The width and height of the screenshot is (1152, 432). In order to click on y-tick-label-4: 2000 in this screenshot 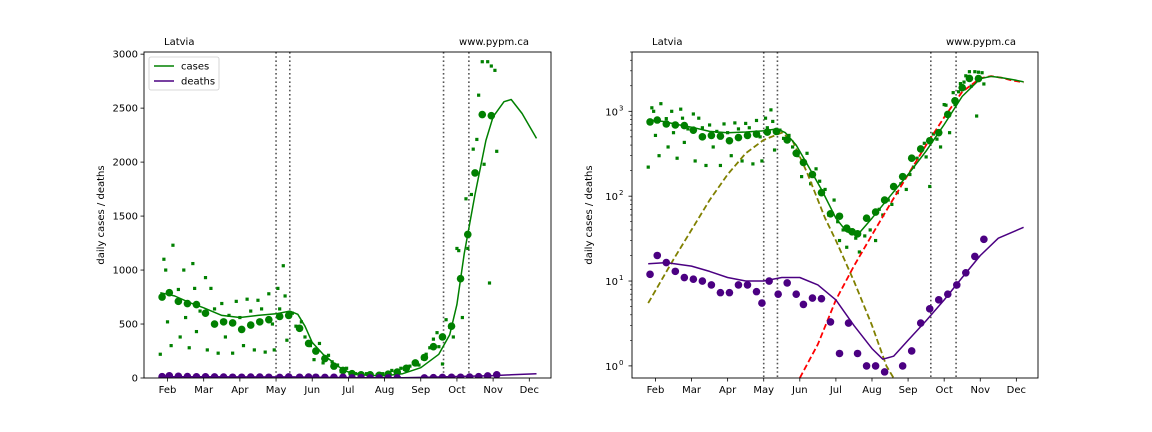, I will do `click(125, 163)`.